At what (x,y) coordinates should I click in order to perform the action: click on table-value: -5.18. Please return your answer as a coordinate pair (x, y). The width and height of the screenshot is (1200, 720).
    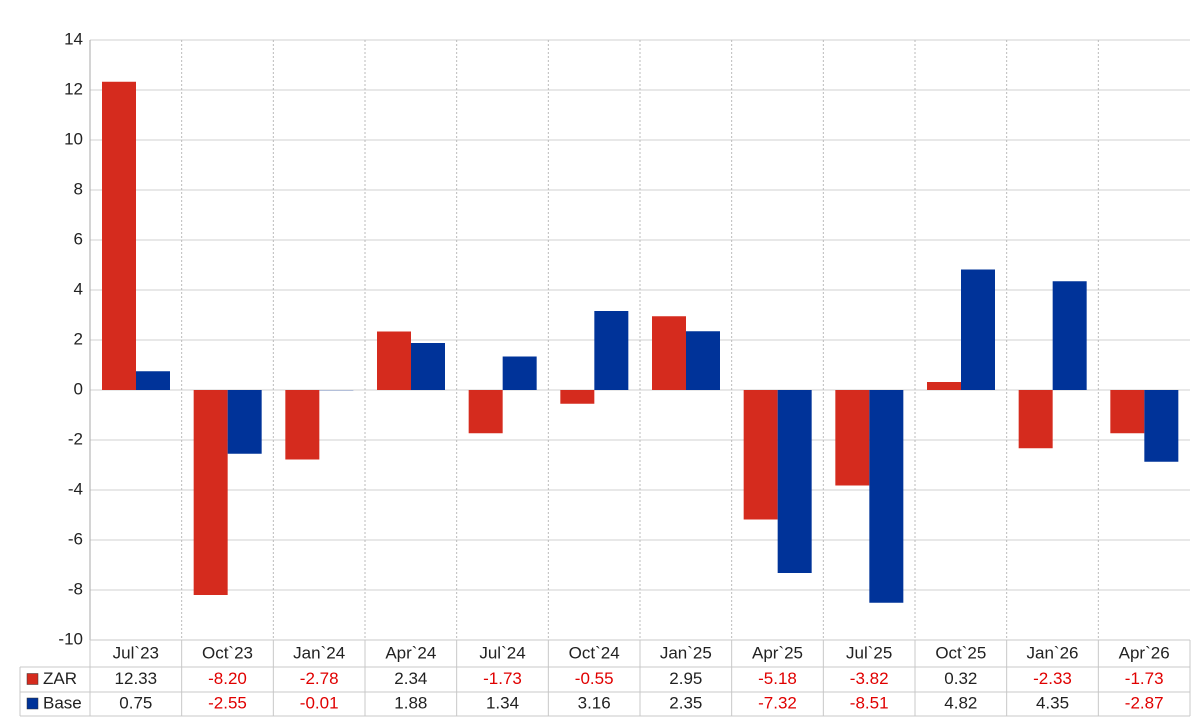
    Looking at the image, I should click on (777, 678).